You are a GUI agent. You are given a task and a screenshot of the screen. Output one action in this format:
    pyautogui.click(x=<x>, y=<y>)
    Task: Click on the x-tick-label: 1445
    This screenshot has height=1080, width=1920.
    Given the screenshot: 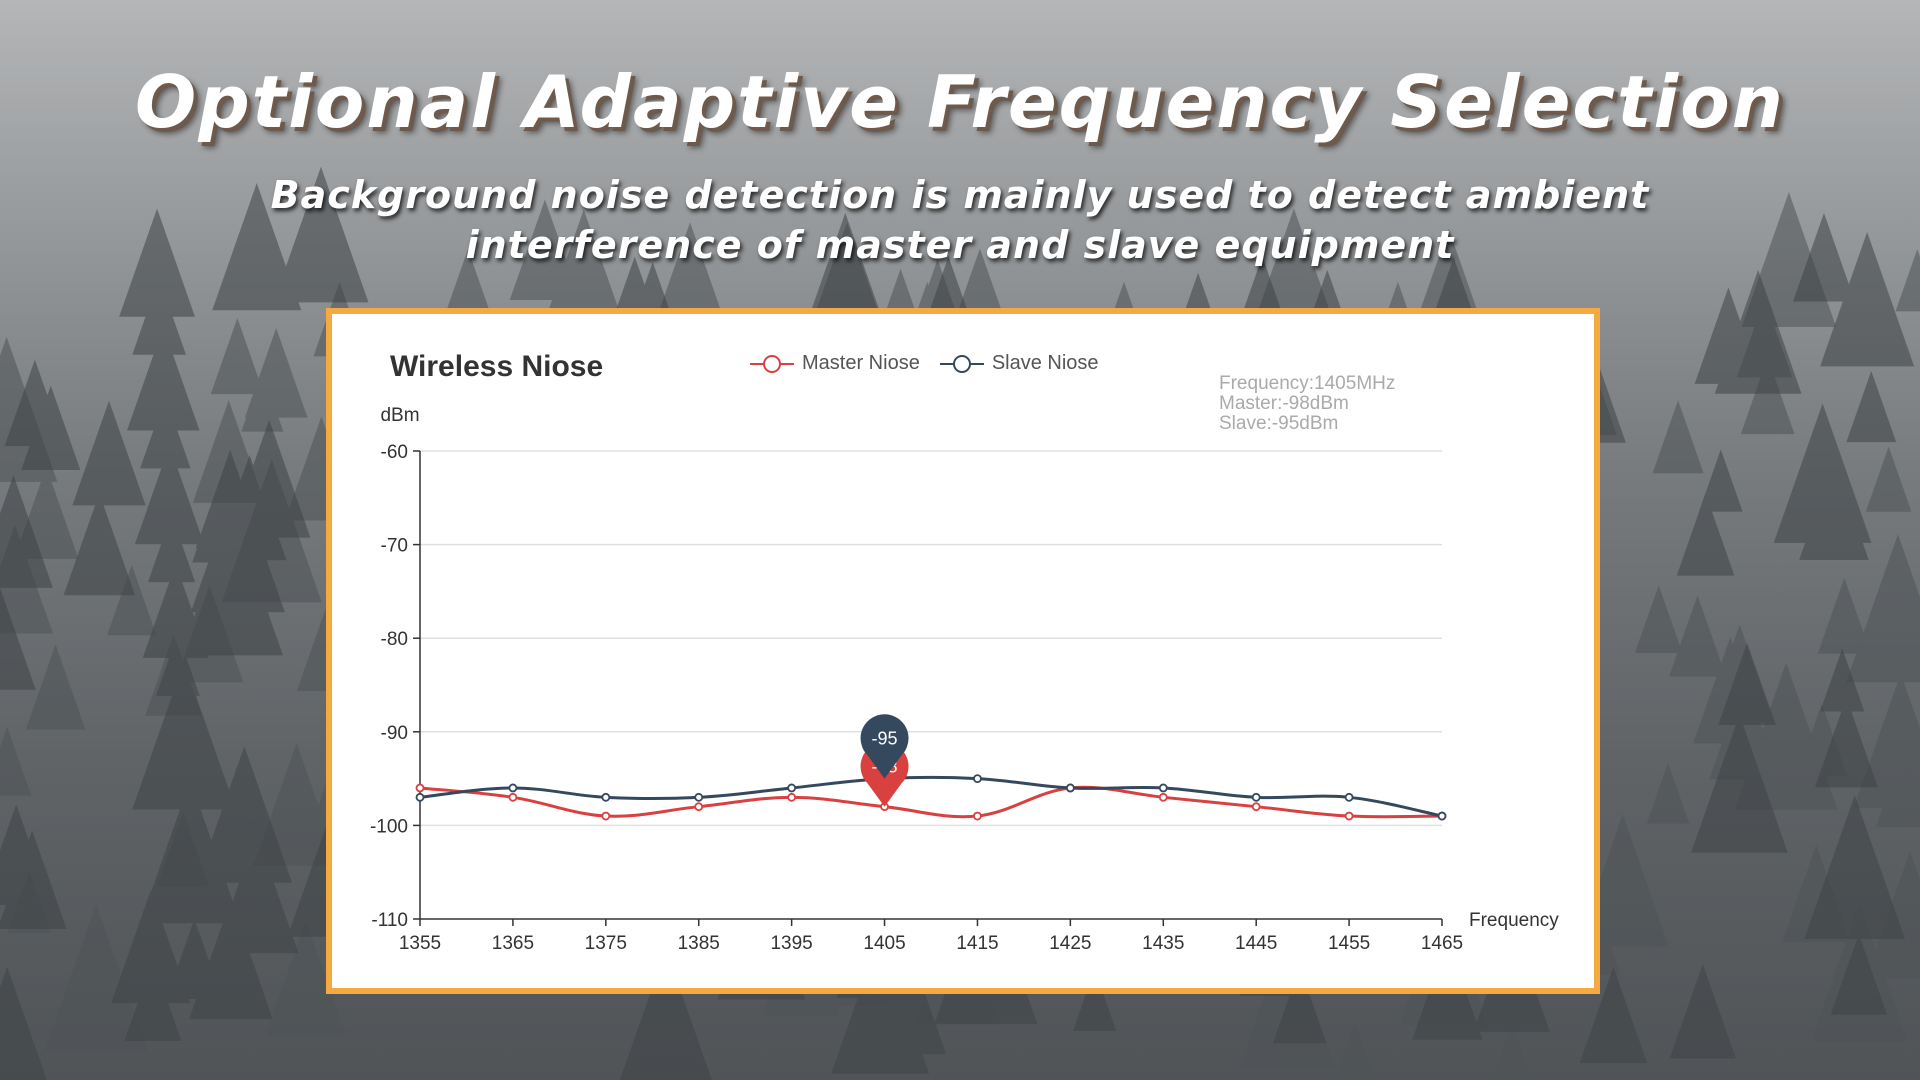 What is the action you would take?
    pyautogui.click(x=1256, y=943)
    